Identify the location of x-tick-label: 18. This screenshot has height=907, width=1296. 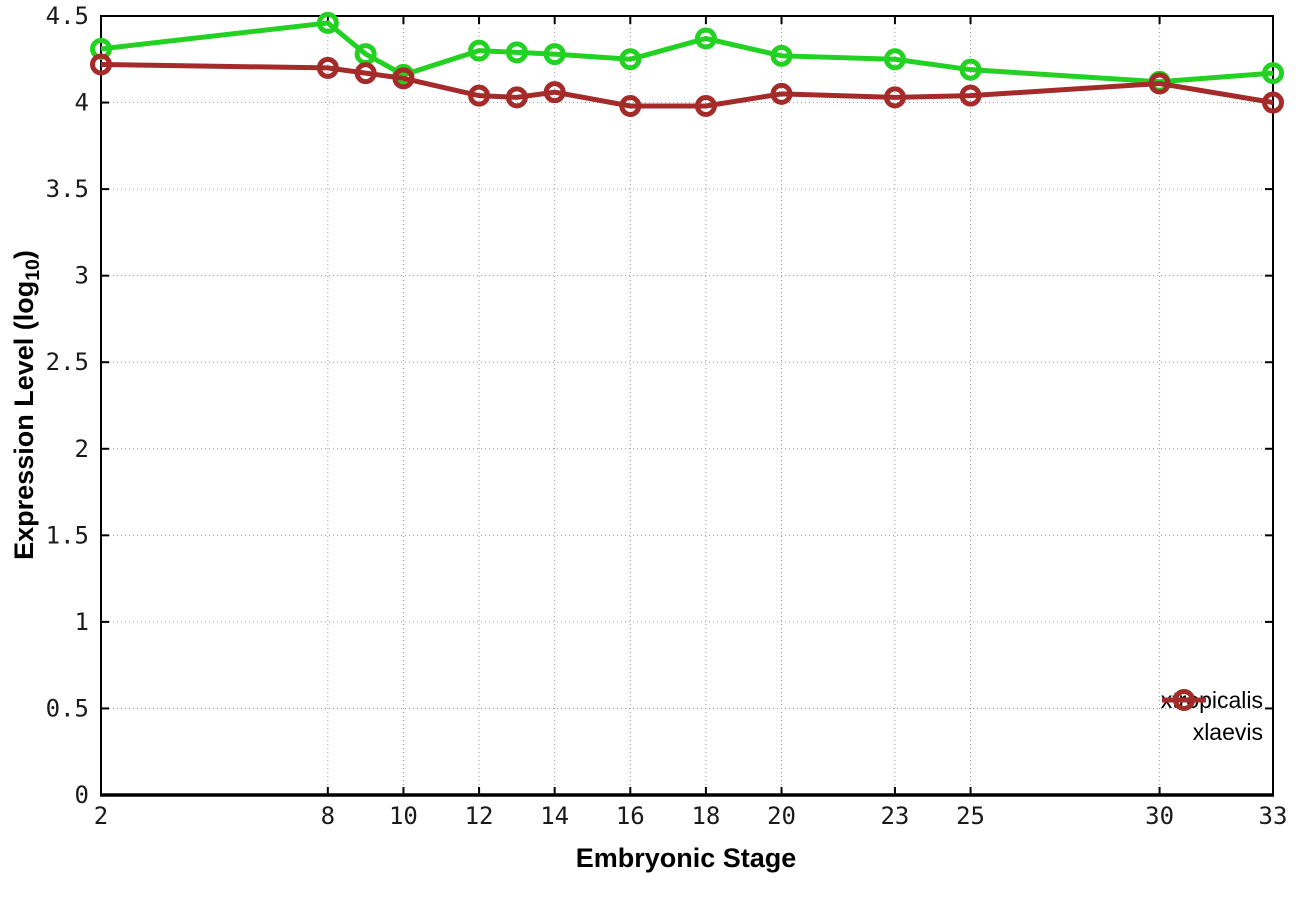
(705, 816).